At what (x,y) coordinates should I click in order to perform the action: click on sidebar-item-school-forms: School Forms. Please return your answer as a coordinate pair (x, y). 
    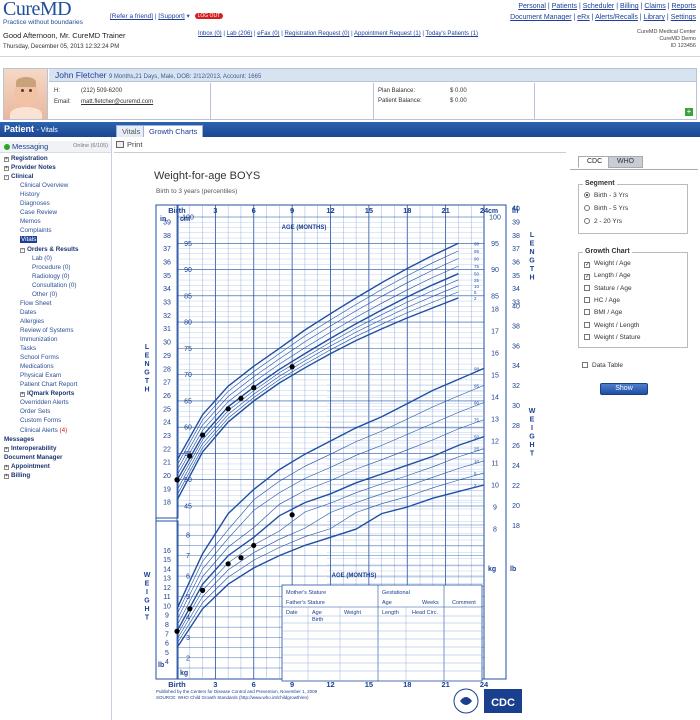
    Looking at the image, I should click on (39, 357).